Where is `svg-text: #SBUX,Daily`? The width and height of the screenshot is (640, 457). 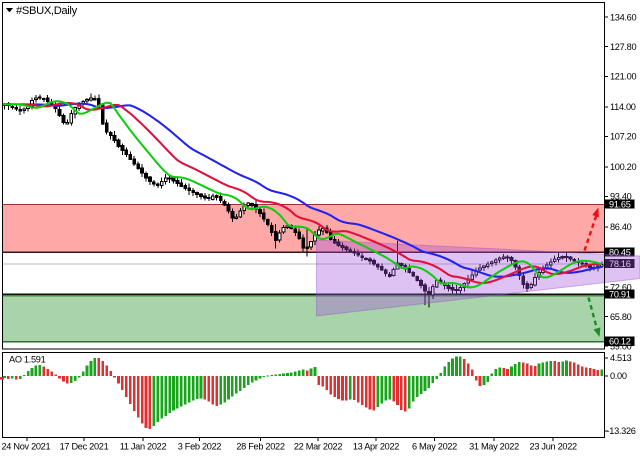
svg-text: #SBUX,Daily is located at coordinates (47, 11).